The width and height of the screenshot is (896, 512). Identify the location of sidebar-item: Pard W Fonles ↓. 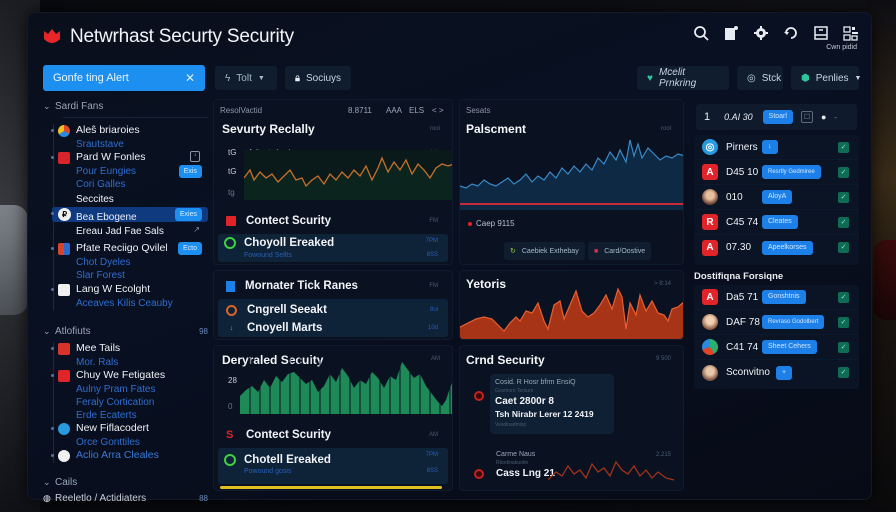
(129, 158).